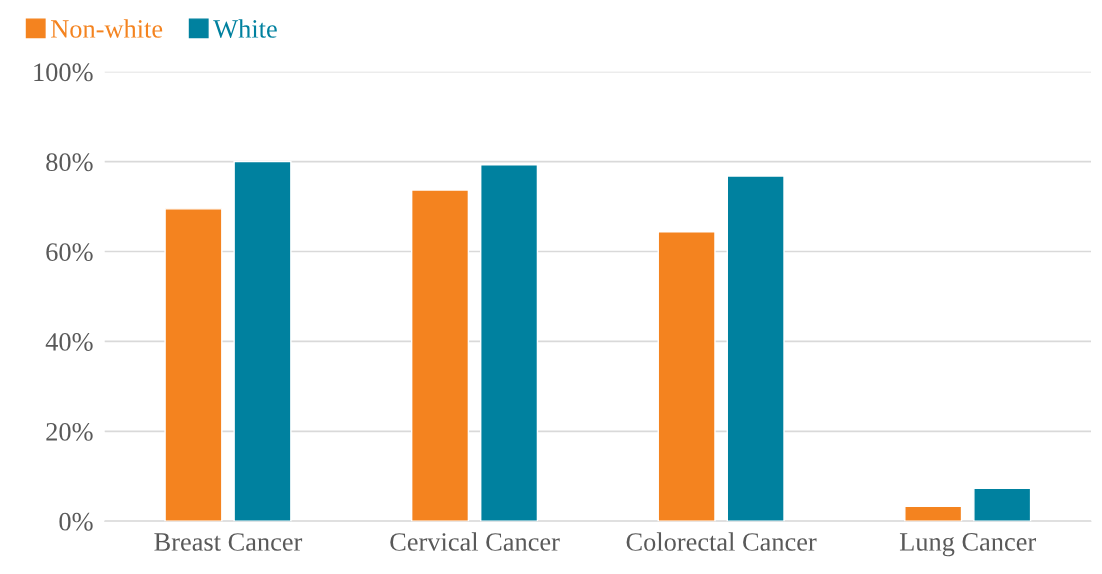 The width and height of the screenshot is (1102, 574). Describe the element at coordinates (69, 162) in the screenshot. I see `y-tick-label: 80%` at that location.